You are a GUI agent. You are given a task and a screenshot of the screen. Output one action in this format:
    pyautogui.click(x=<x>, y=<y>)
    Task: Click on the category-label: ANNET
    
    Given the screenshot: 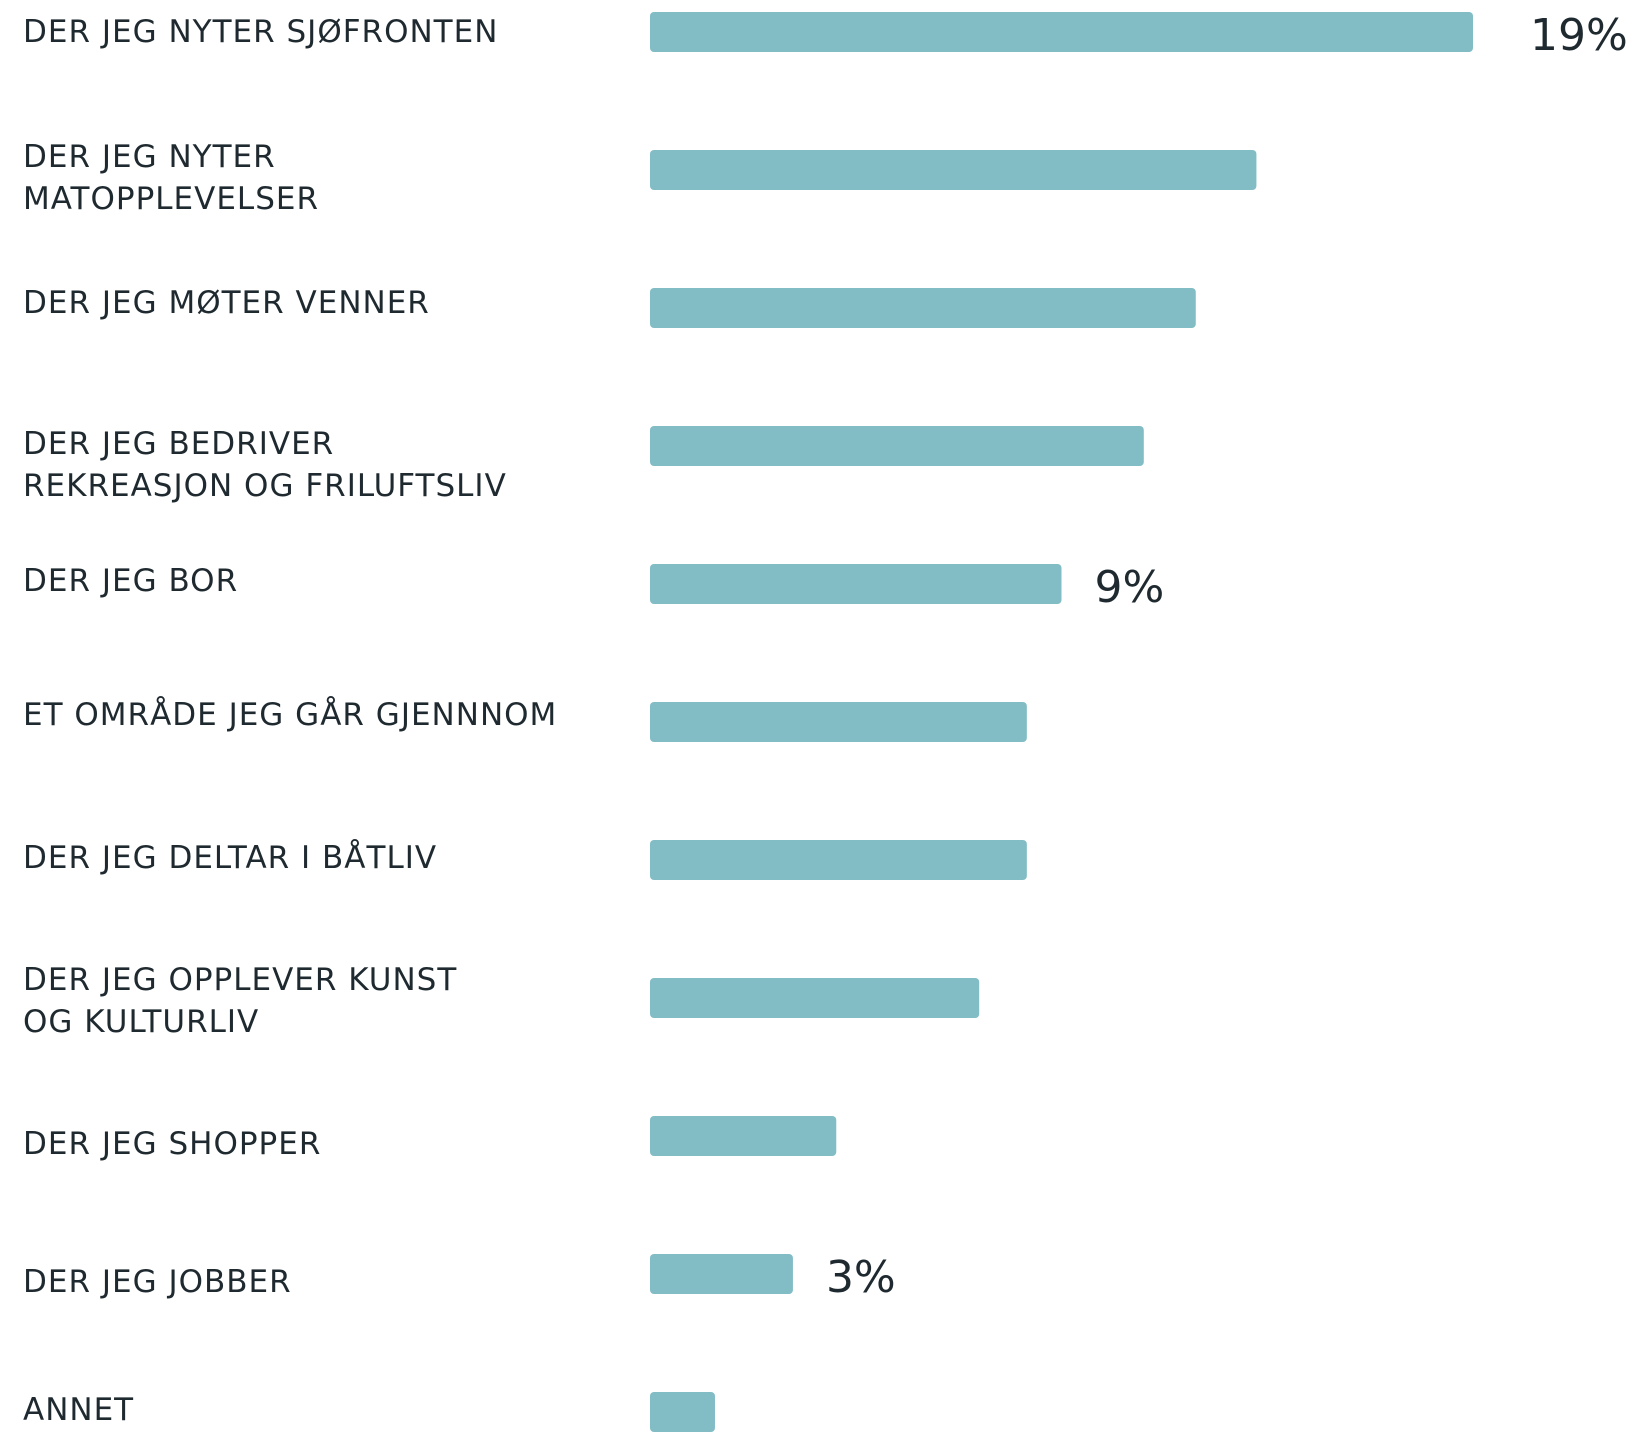 What is the action you would take?
    pyautogui.click(x=78, y=1410)
    